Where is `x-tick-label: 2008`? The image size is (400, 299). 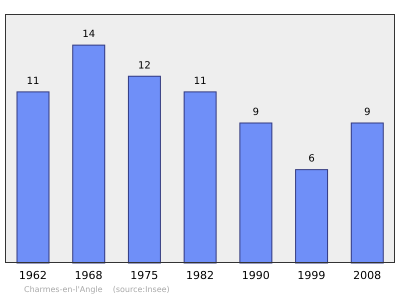
x-tick-label: 2008 is located at coordinates (367, 275).